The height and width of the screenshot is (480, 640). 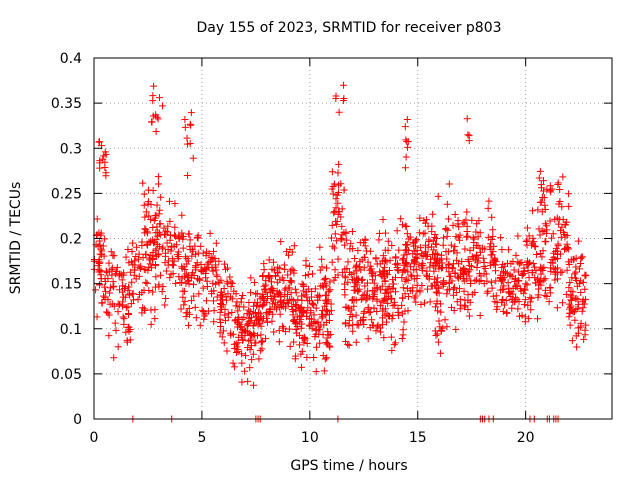 I want to click on y-tick-label: 0.3, so click(x=71, y=149).